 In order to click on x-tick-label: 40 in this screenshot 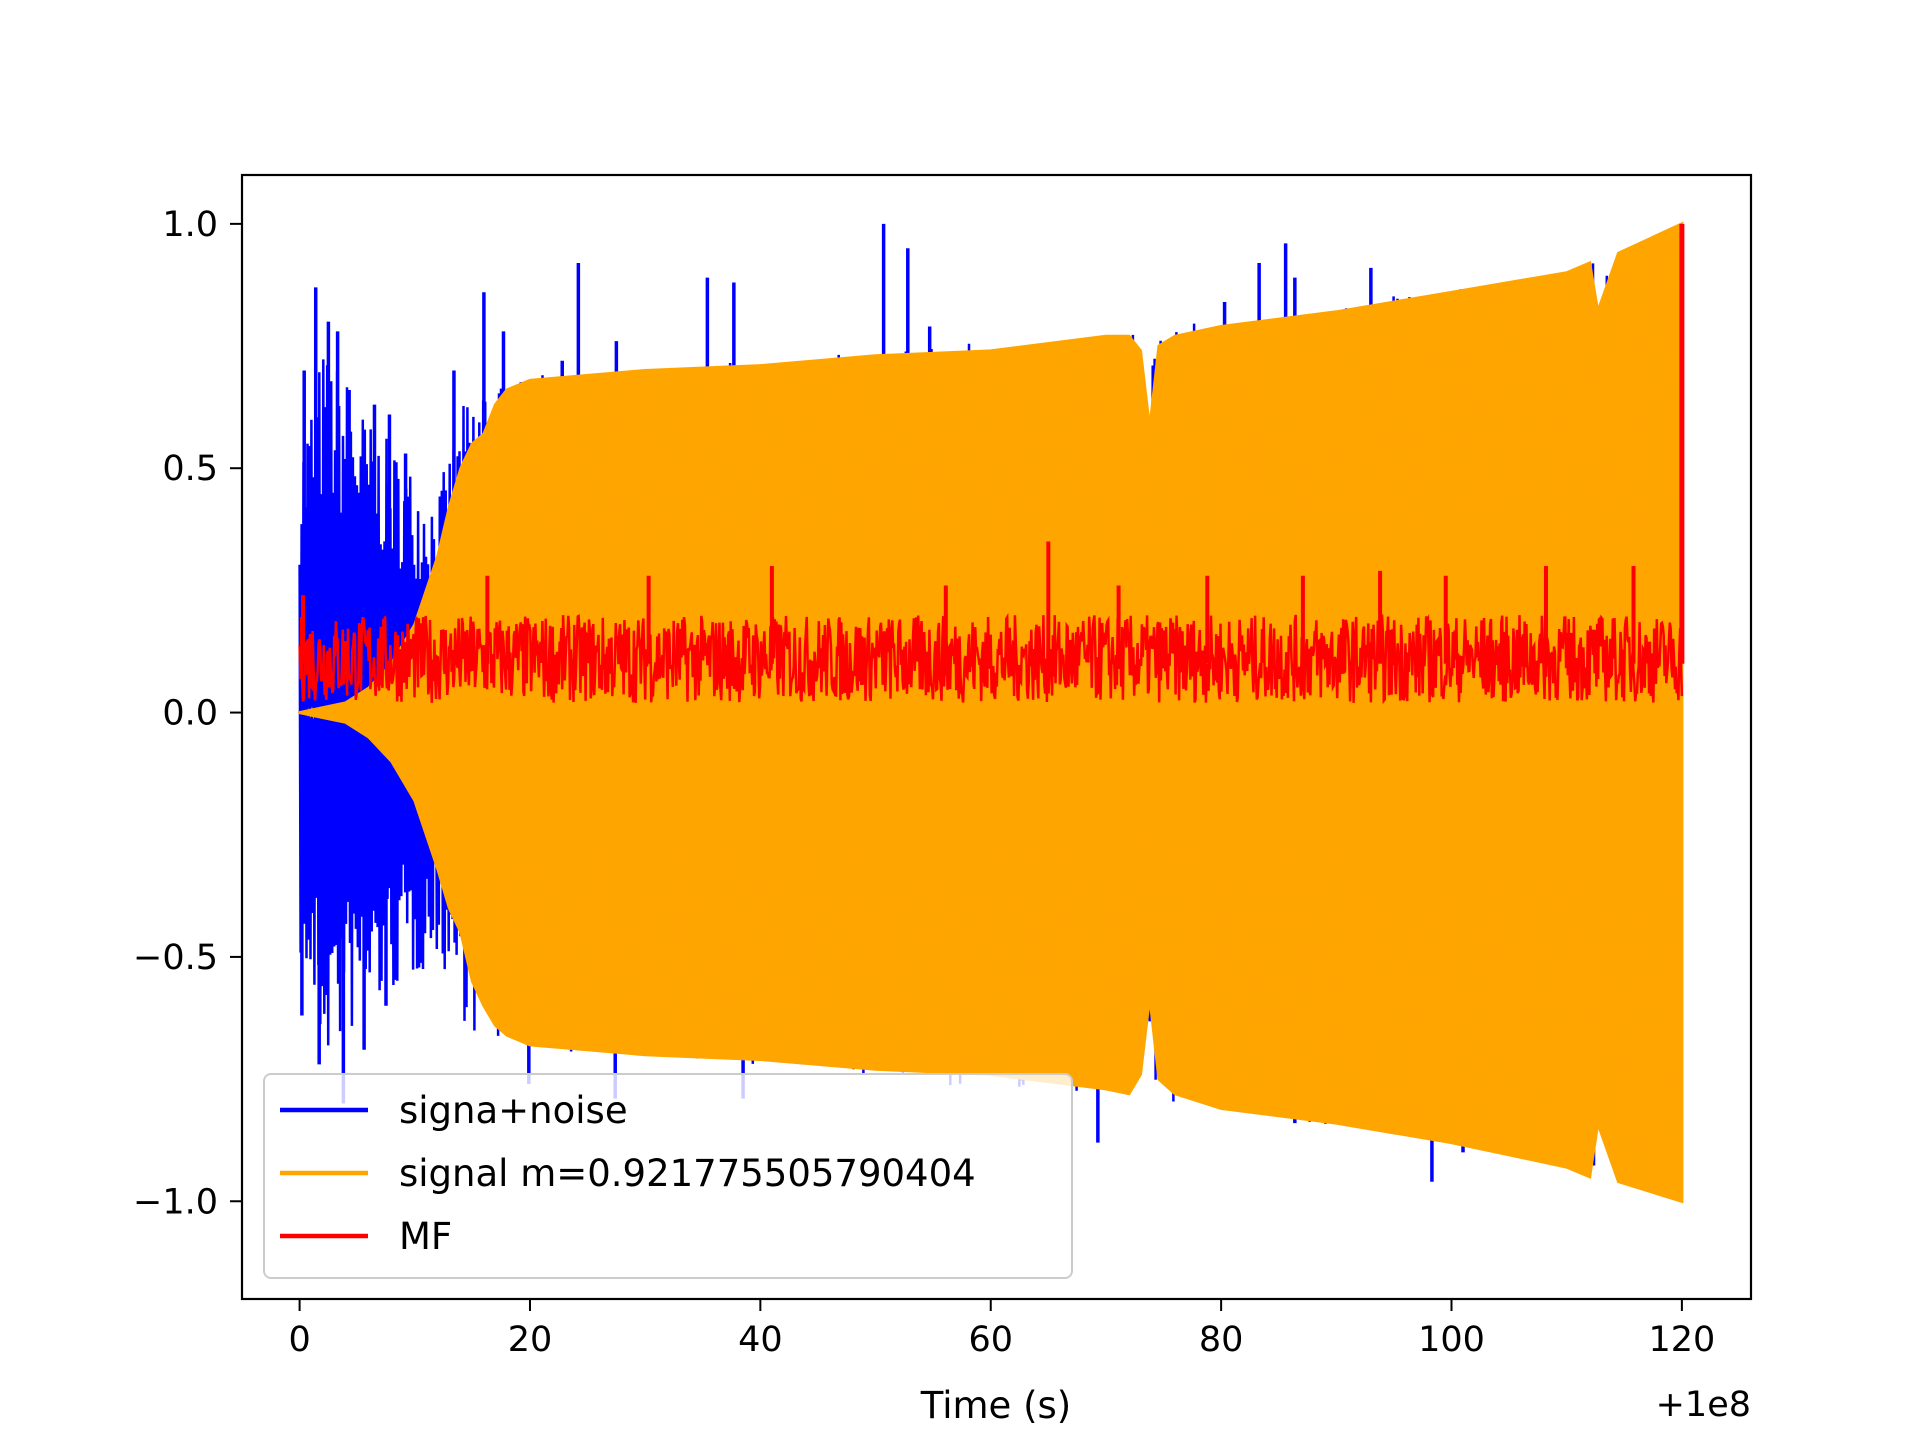, I will do `click(760, 1340)`.